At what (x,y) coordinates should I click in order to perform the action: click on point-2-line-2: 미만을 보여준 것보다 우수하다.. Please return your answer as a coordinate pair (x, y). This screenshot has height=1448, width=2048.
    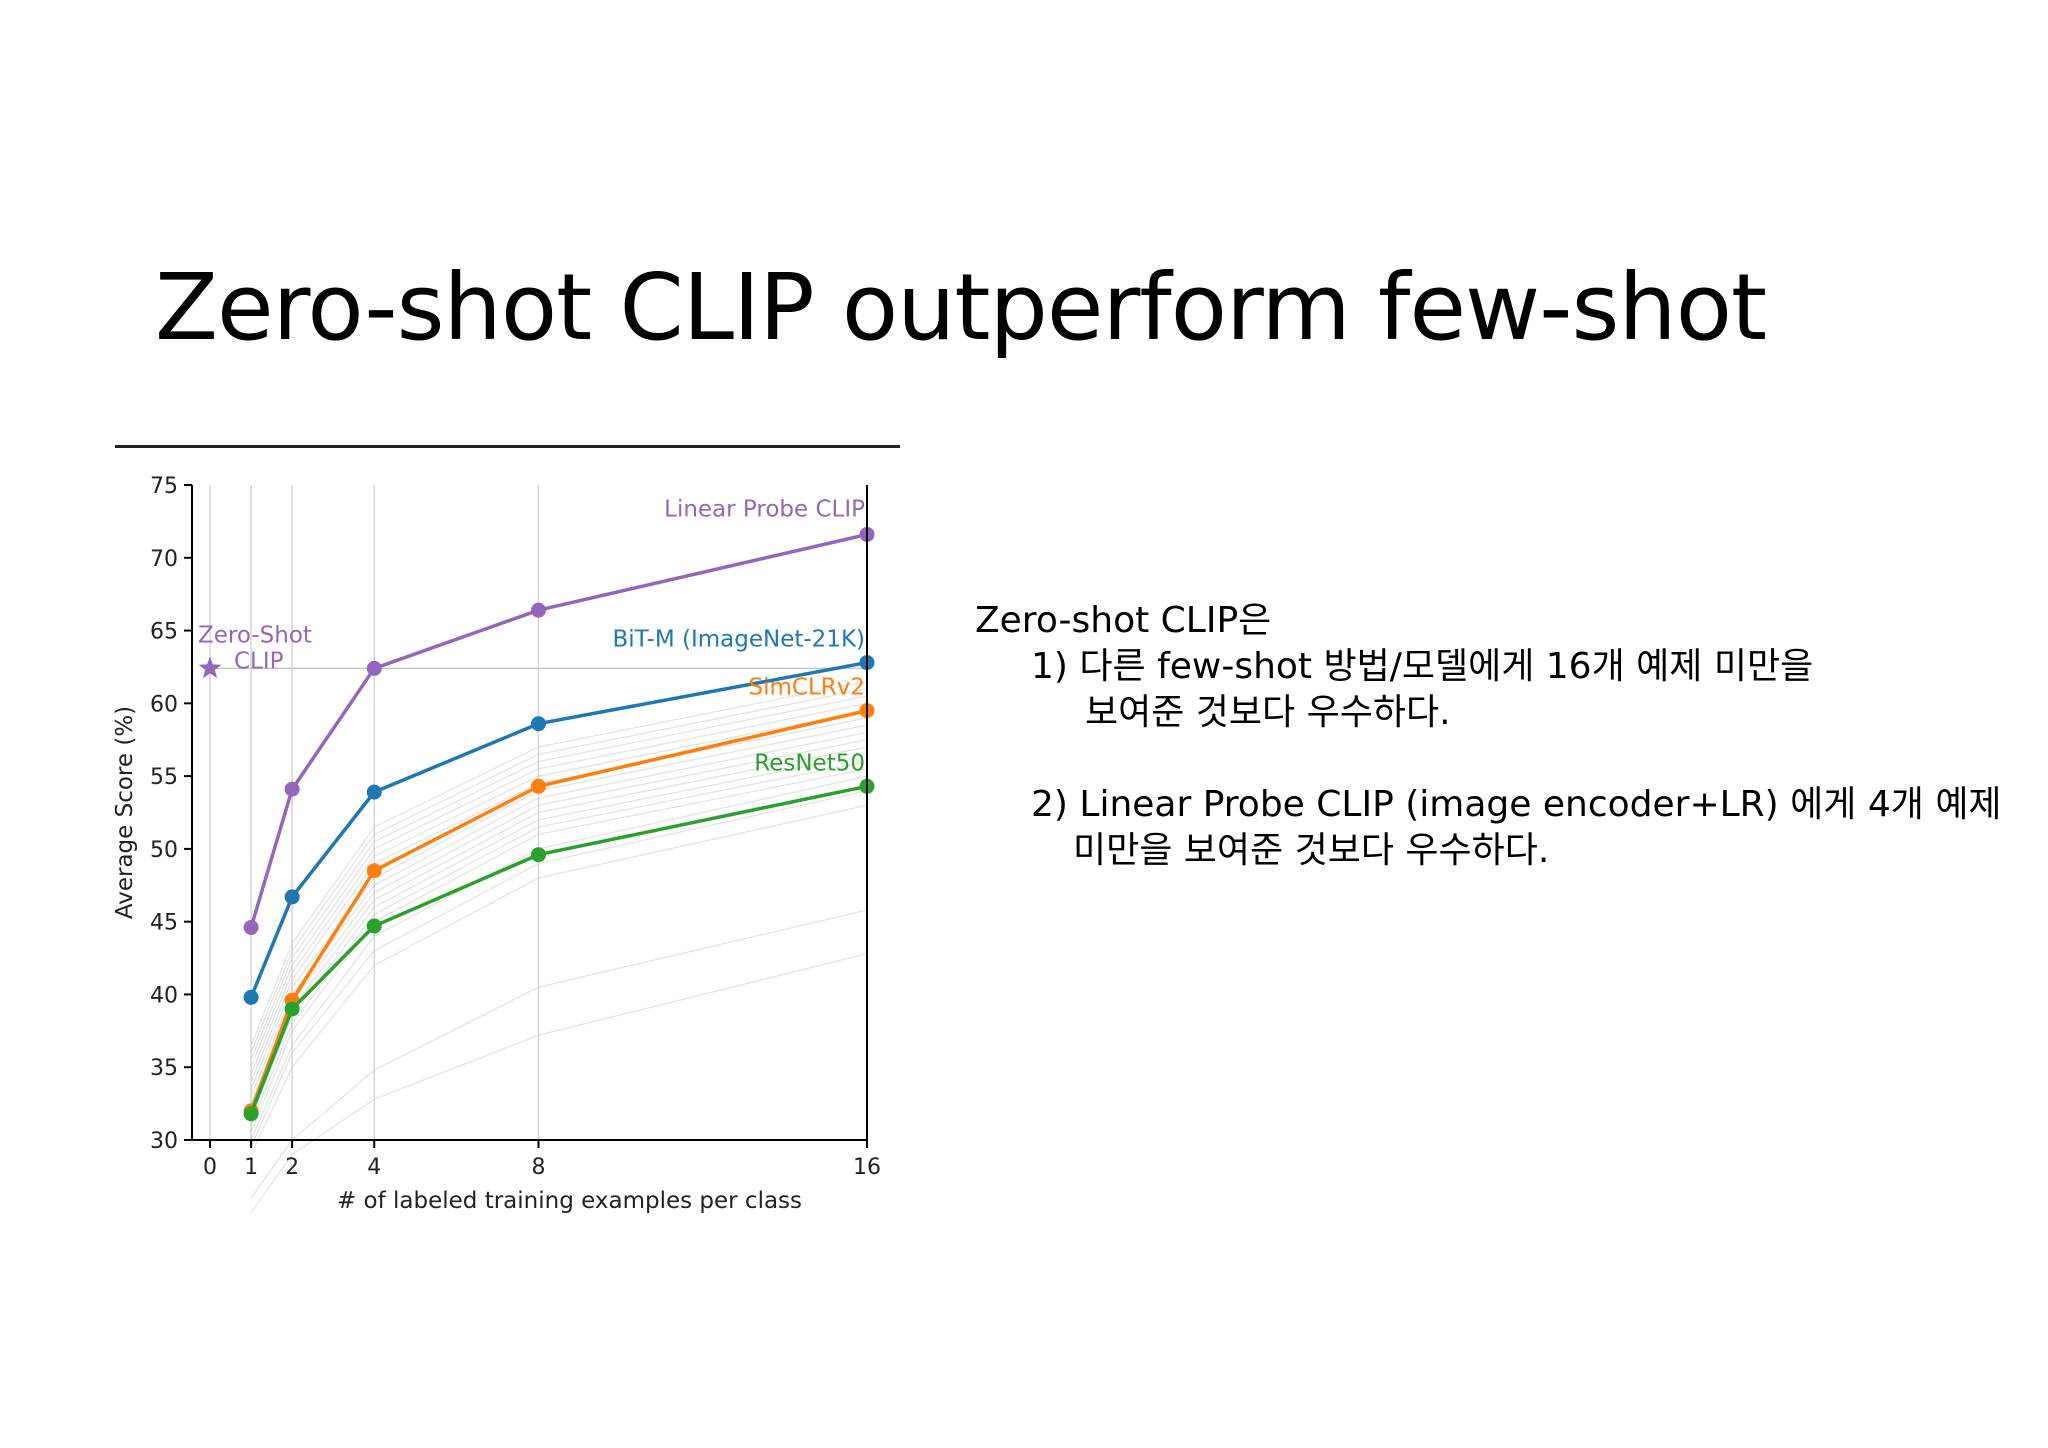
    Looking at the image, I should click on (1311, 850).